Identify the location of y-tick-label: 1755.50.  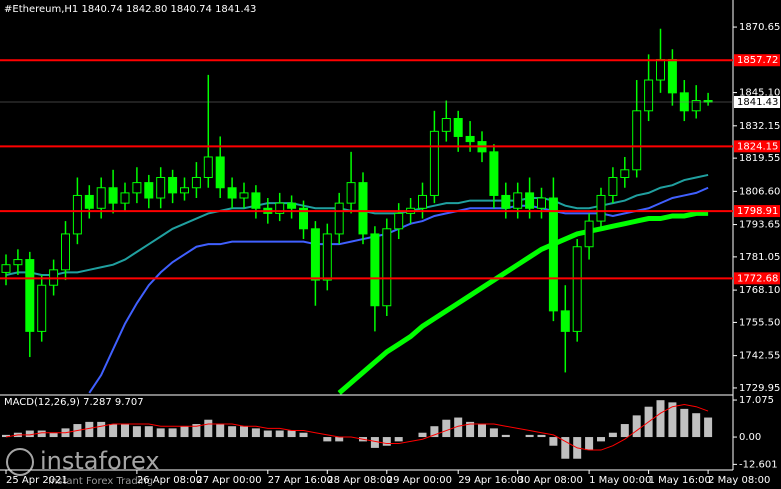
(759, 322).